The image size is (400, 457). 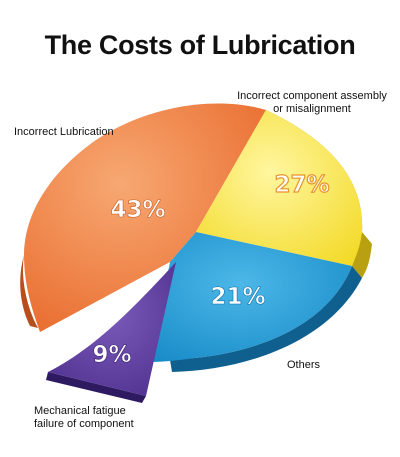 I want to click on value-label-lubrication: 43%, so click(x=137, y=210).